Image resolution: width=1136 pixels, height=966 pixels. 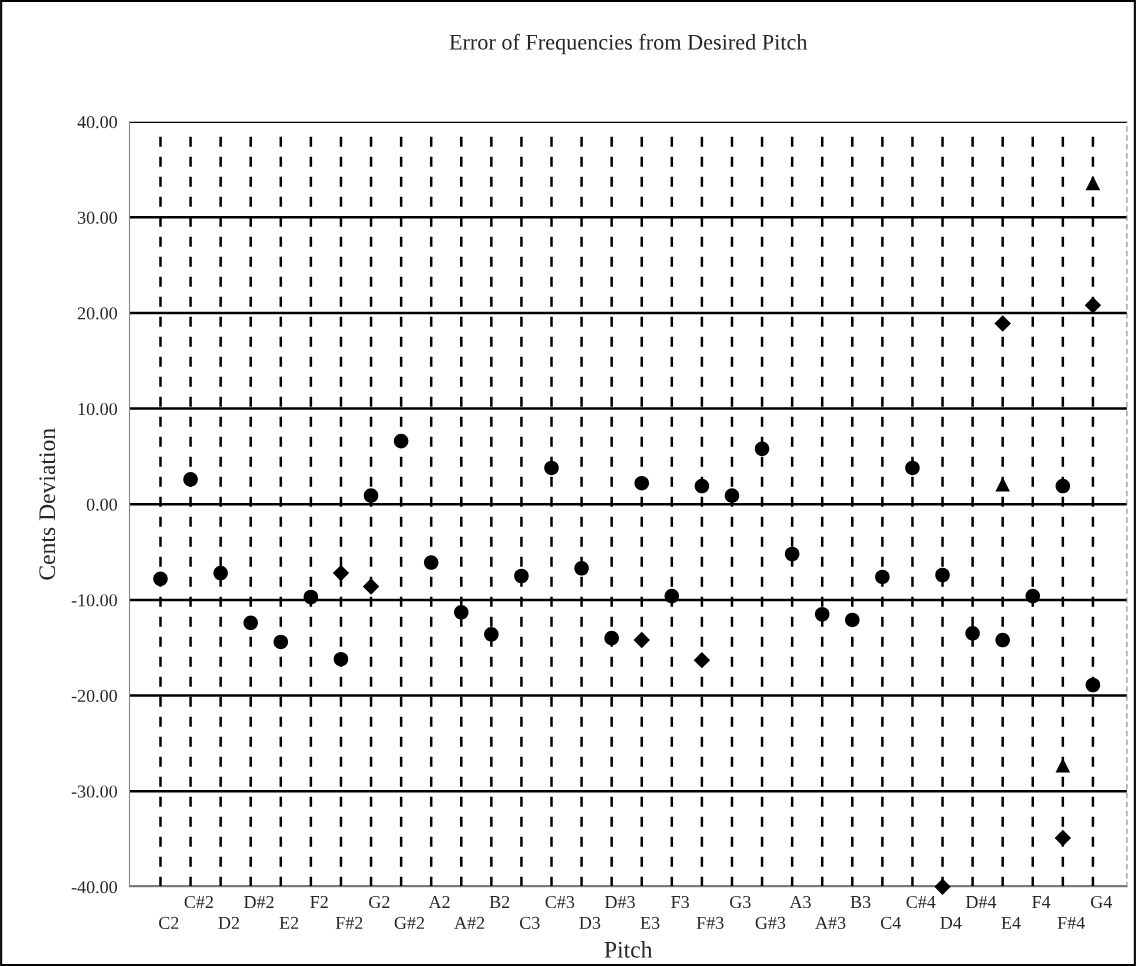 I want to click on x-tick-label: C4, so click(x=890, y=922).